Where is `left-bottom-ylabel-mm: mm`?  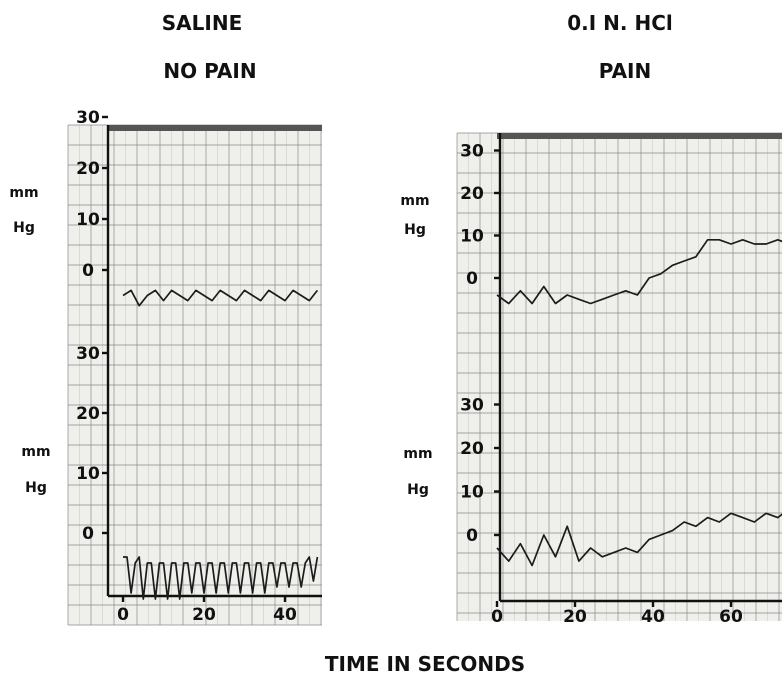
left-bottom-ylabel-mm: mm is located at coordinates (35, 452).